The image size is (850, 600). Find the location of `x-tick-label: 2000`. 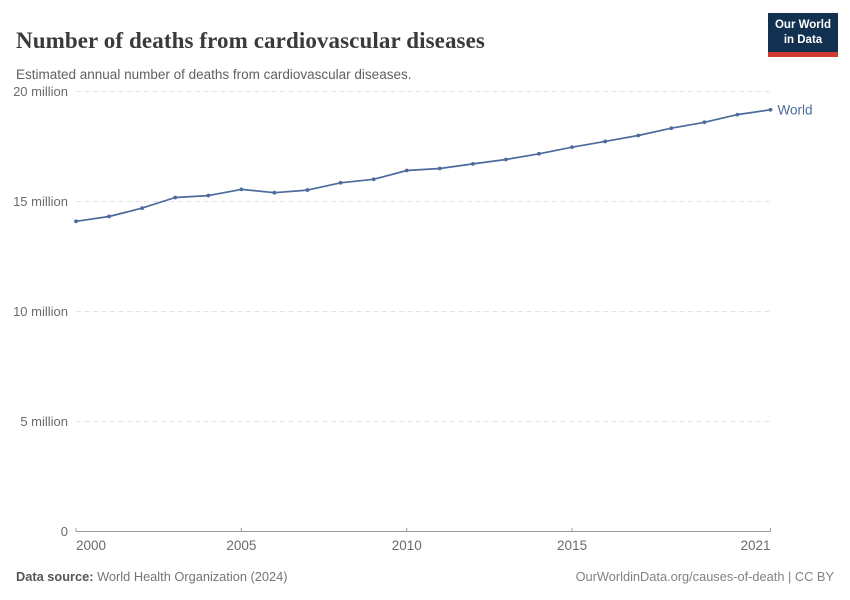

x-tick-label: 2000 is located at coordinates (91, 545).